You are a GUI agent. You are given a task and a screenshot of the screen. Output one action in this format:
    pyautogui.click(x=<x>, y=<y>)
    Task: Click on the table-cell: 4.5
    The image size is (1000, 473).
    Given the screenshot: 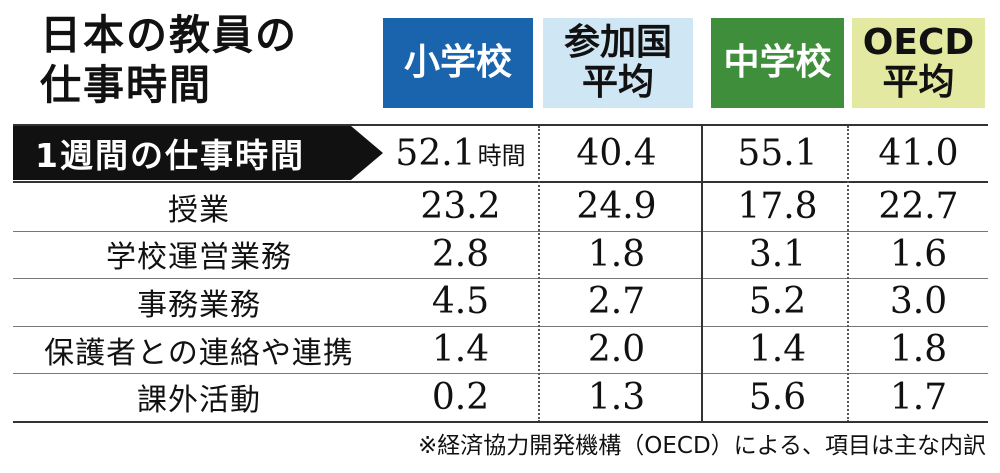 What is the action you would take?
    pyautogui.click(x=460, y=302)
    